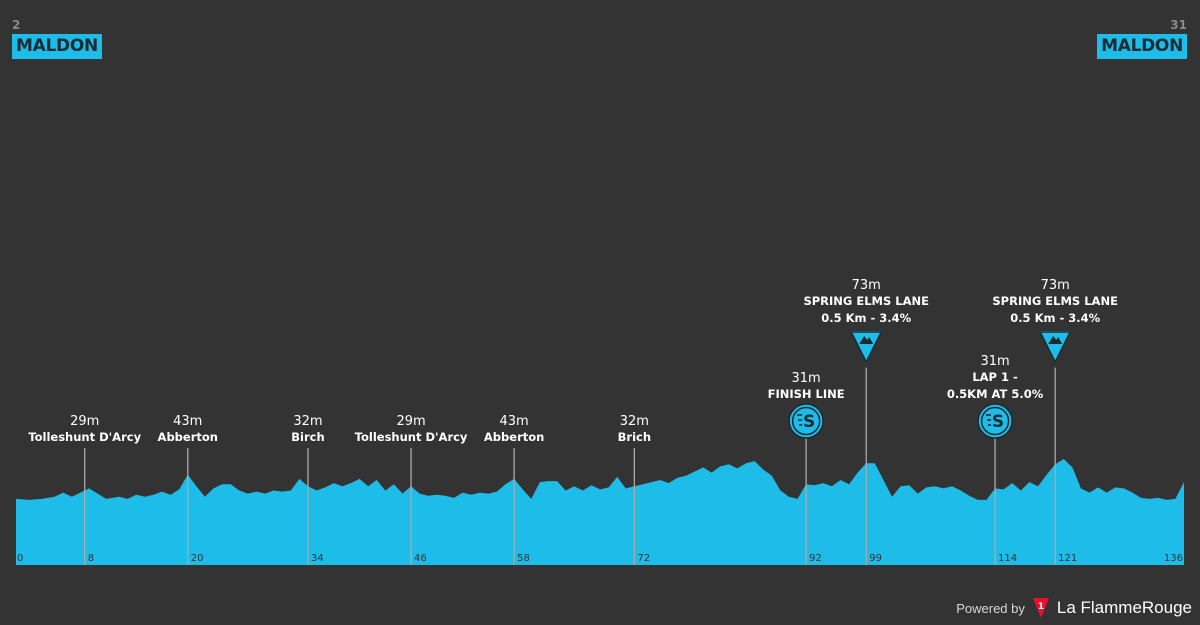 This screenshot has height=625, width=1200. I want to click on finish-altitude: 31, so click(1178, 25).